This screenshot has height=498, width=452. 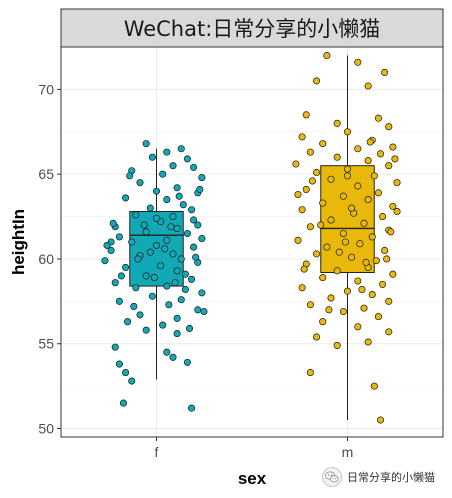 I want to click on chart-title: WeChat:日常分享的小懒猫, so click(x=252, y=29).